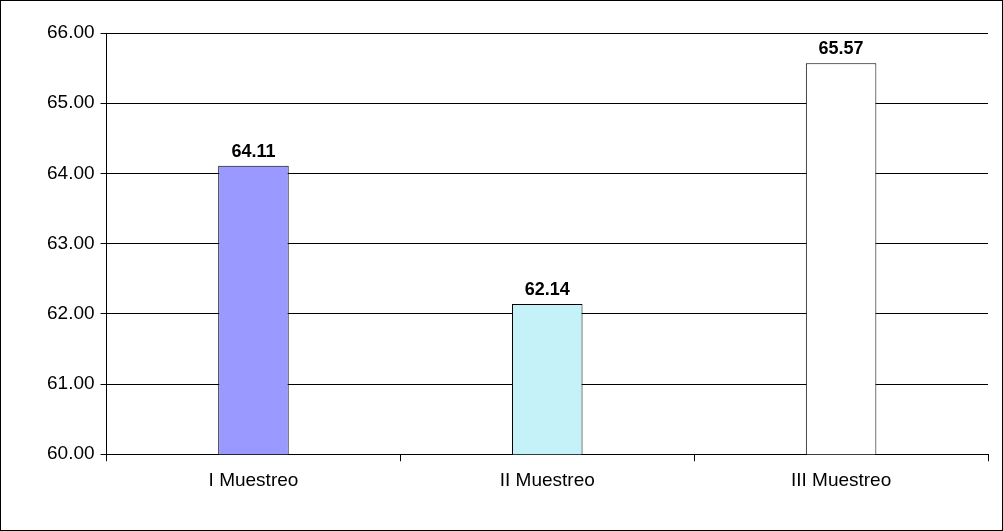 This screenshot has height=531, width=1003. What do you see at coordinates (71, 313) in the screenshot?
I see `y-tick-label: 62.00` at bounding box center [71, 313].